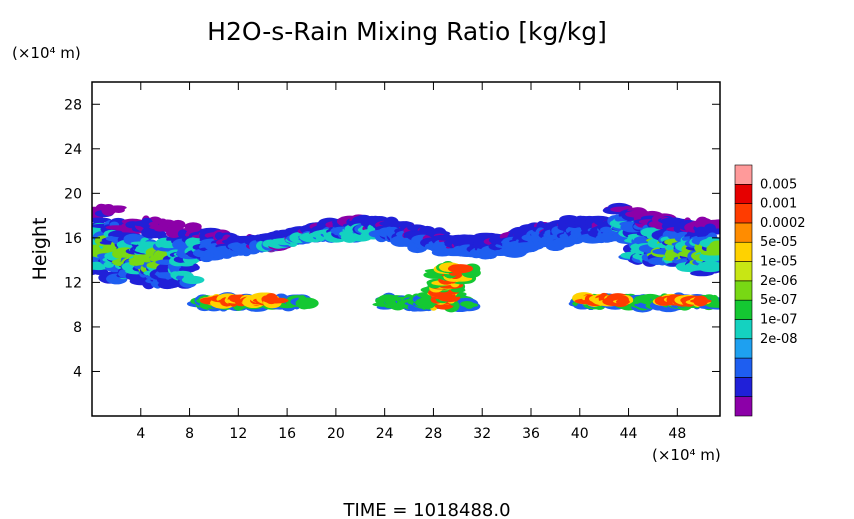 The image size is (854, 519). Describe the element at coordinates (73, 239) in the screenshot. I see `y-tick-label-3: 16` at that location.